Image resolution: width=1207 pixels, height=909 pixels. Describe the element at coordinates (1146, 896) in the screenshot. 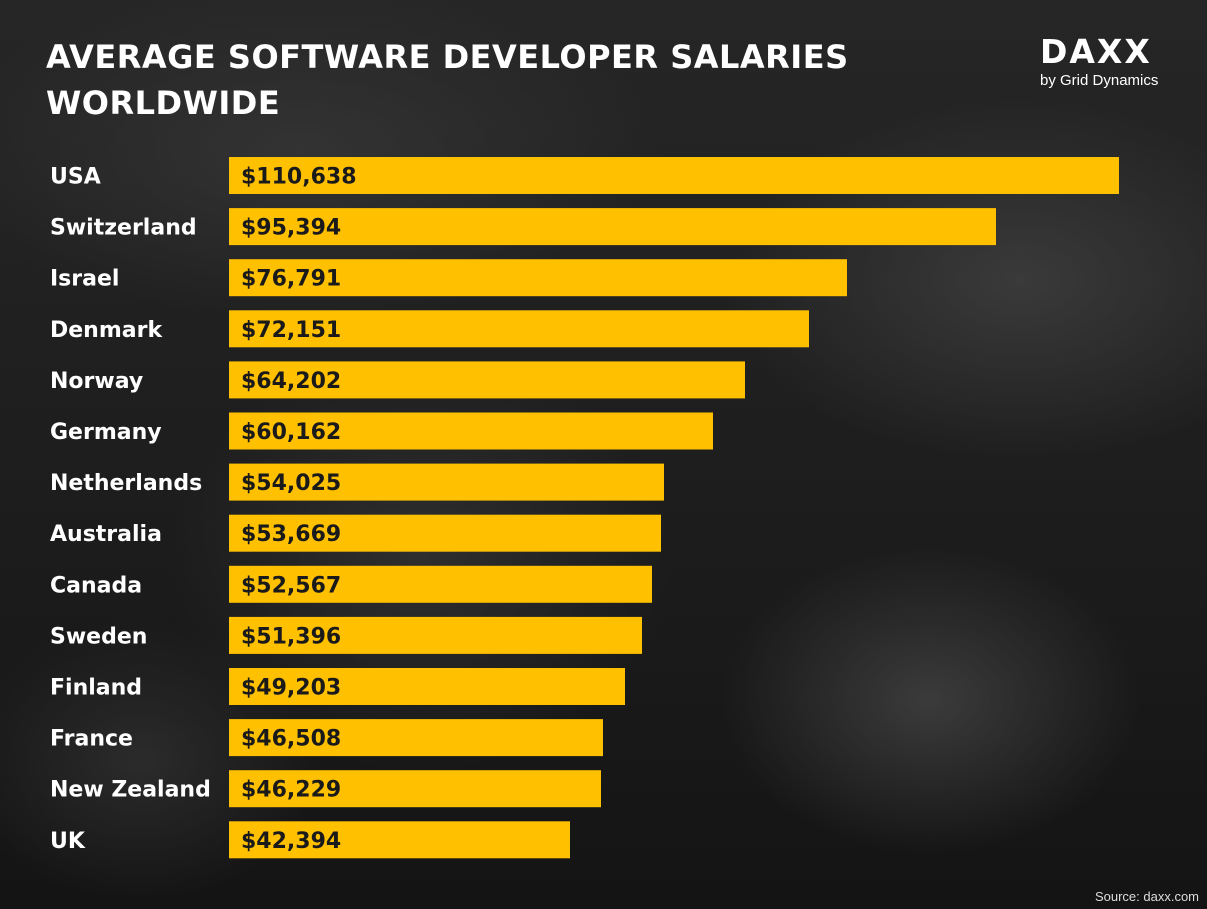

I see `source-credit: Source: daxx.com` at that location.